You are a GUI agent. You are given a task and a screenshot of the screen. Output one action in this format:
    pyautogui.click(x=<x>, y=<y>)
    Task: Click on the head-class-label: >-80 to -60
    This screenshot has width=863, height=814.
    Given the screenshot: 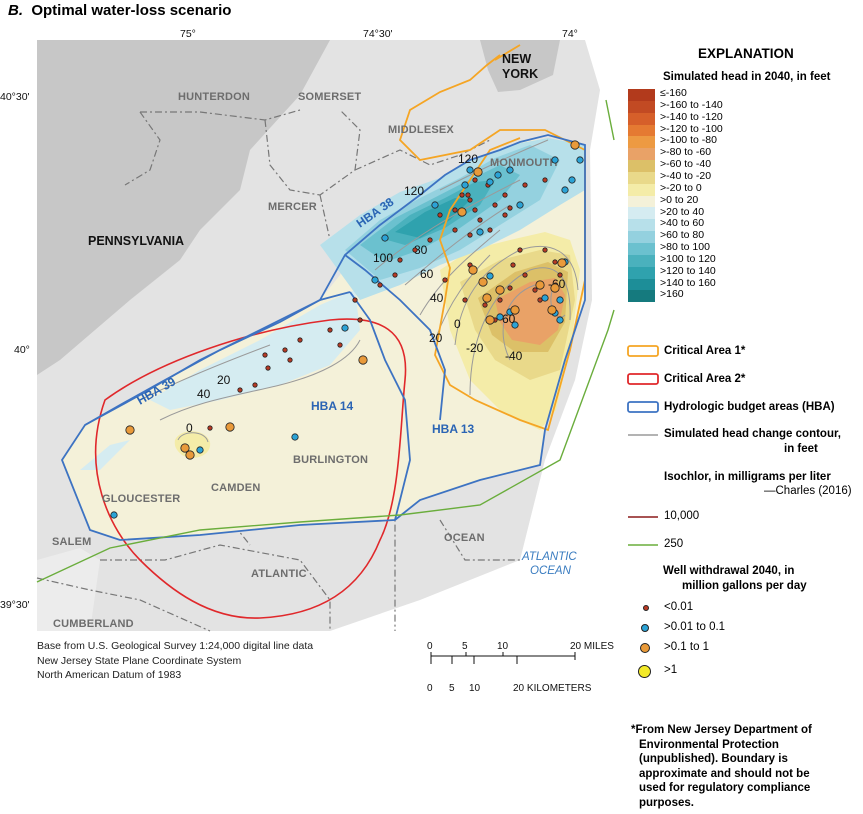 What is the action you would take?
    pyautogui.click(x=686, y=152)
    